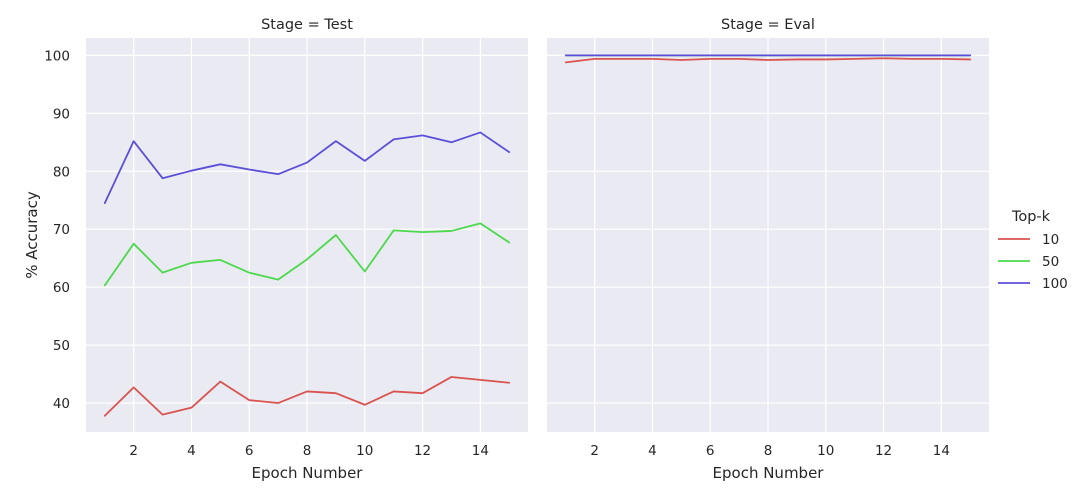  Describe the element at coordinates (1033, 250) in the screenshot. I see `legend: Top-k 10 50 100` at that location.